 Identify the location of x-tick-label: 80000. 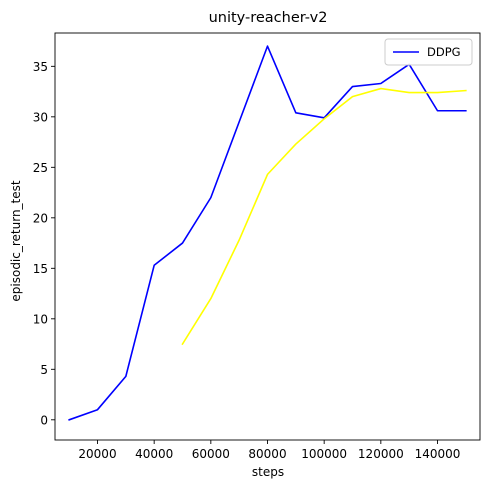
(267, 454).